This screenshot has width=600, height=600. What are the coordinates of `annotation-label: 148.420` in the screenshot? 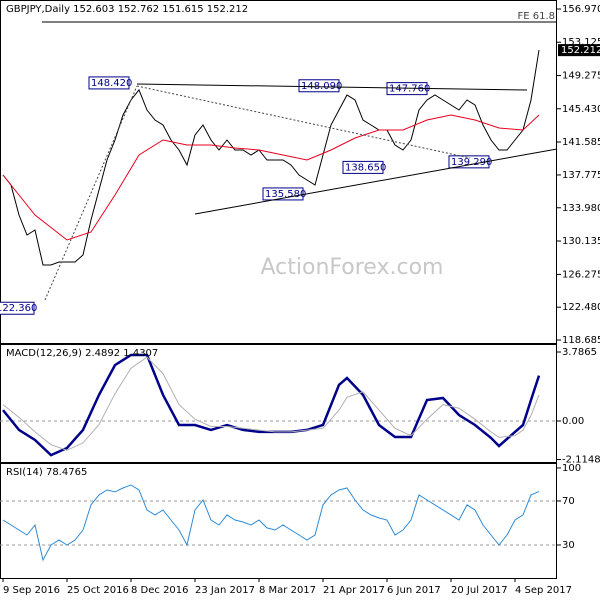 It's located at (111, 83).